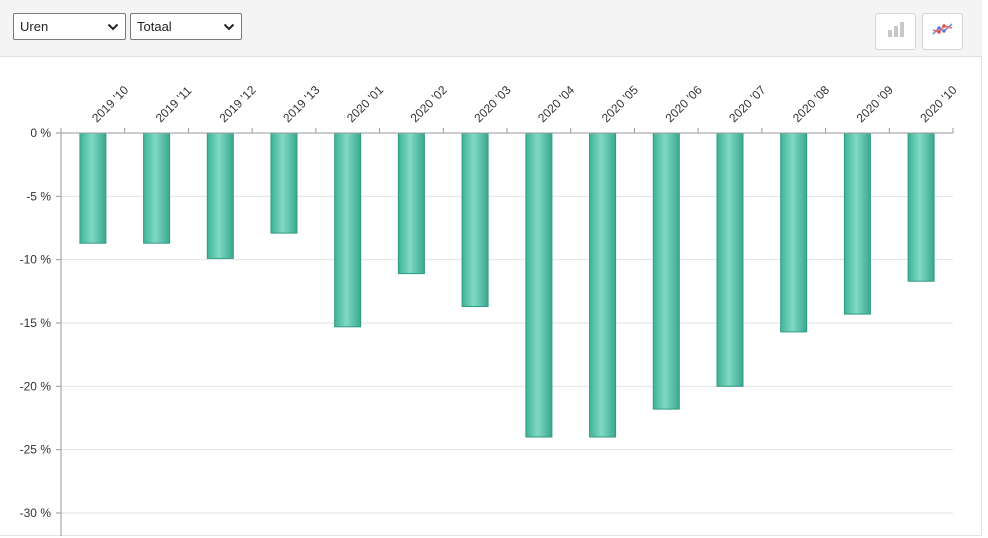  I want to click on y-tick-label: -10 %, so click(36, 260).